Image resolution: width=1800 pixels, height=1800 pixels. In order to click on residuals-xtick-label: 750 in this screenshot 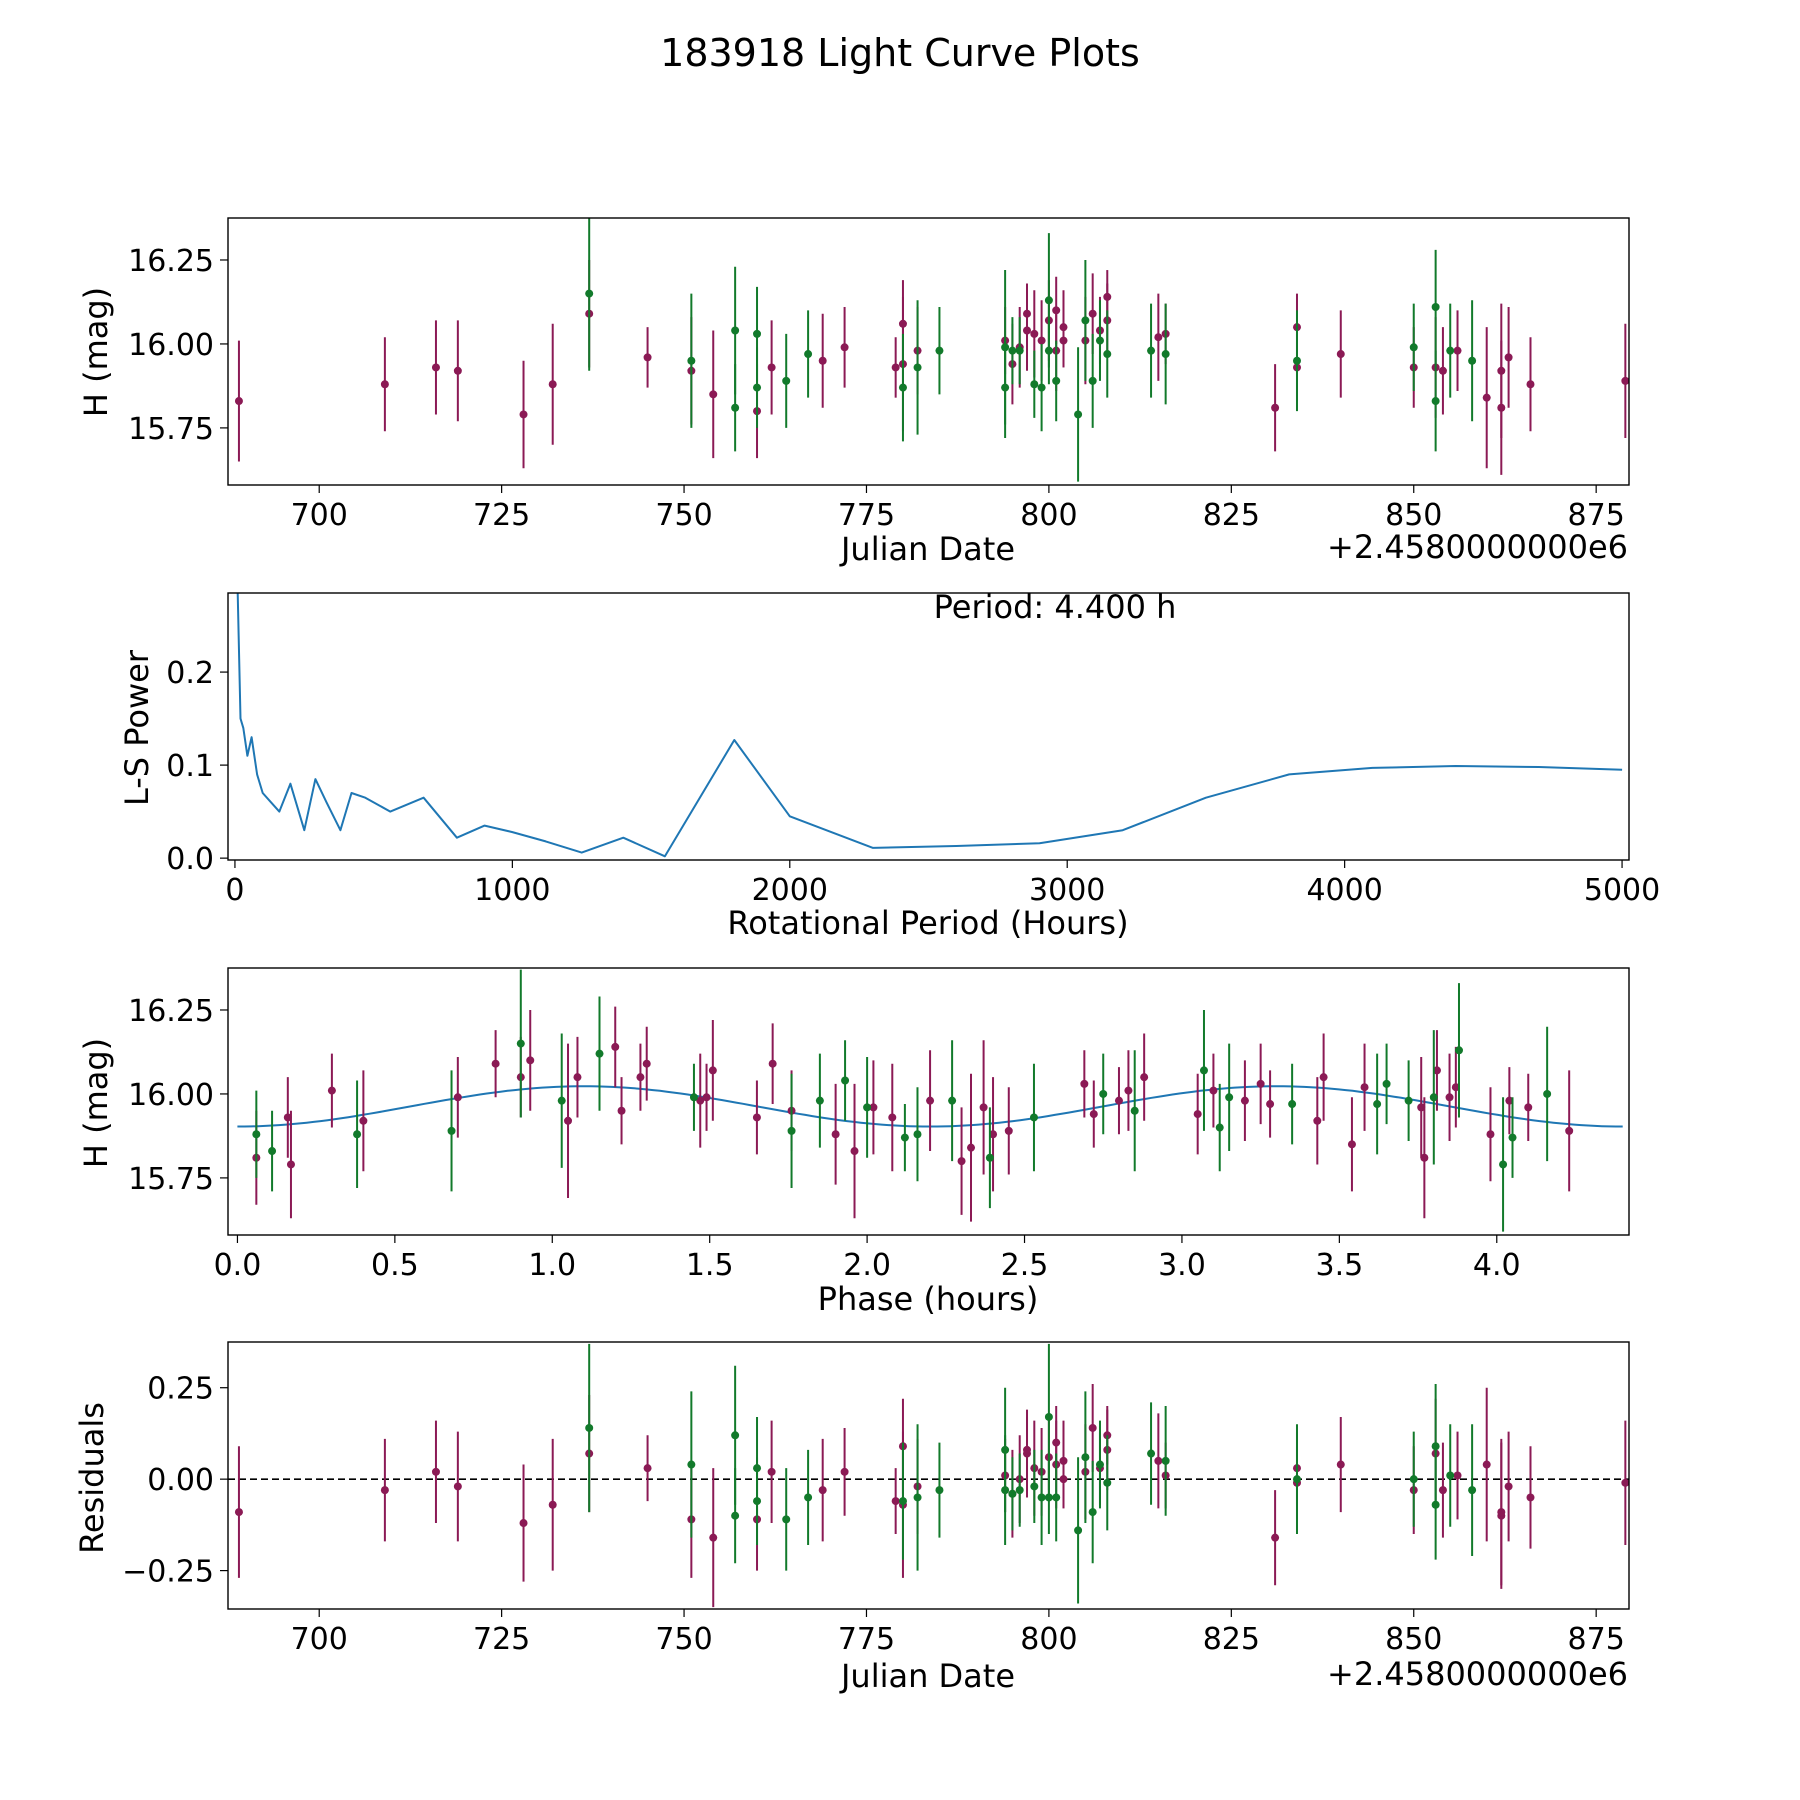, I will do `click(683, 1639)`.